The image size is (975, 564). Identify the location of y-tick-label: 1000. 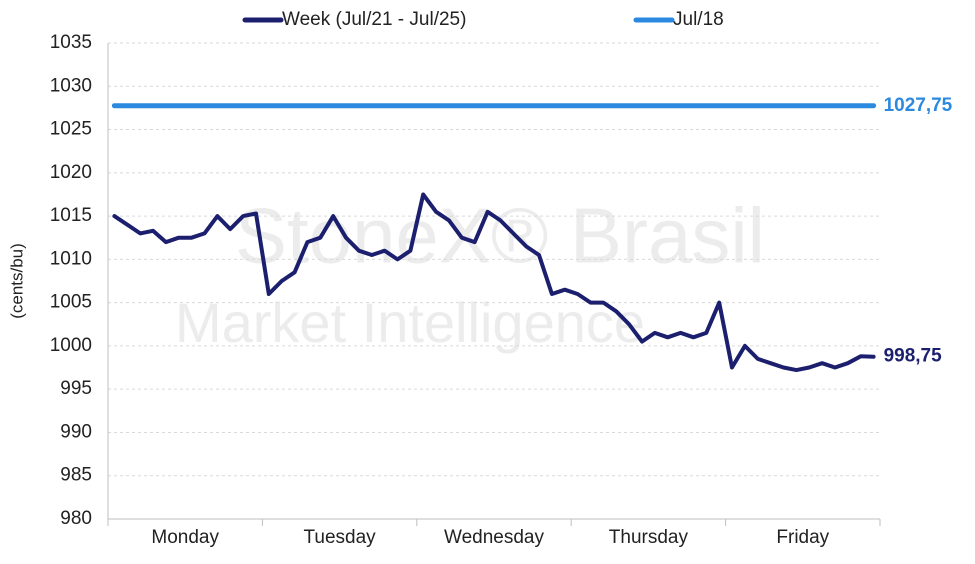
(71, 345).